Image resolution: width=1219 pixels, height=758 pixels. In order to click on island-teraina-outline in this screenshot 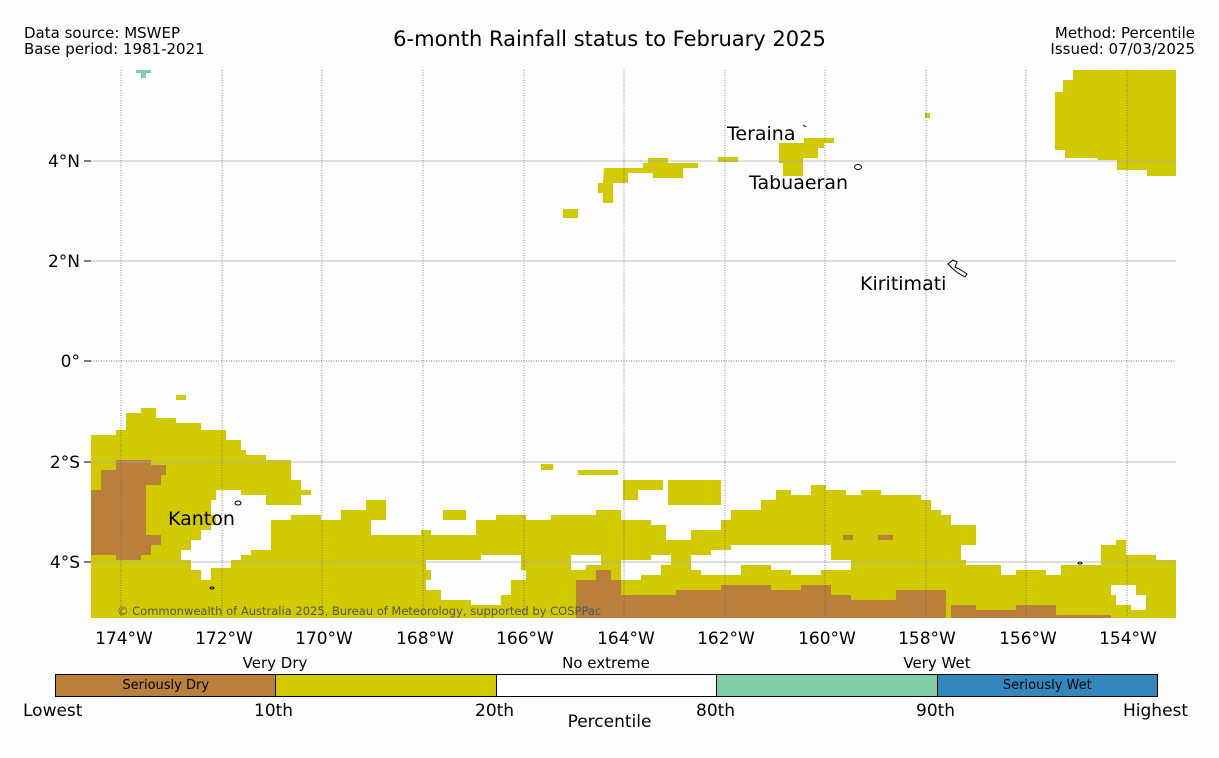, I will do `click(804, 126)`.